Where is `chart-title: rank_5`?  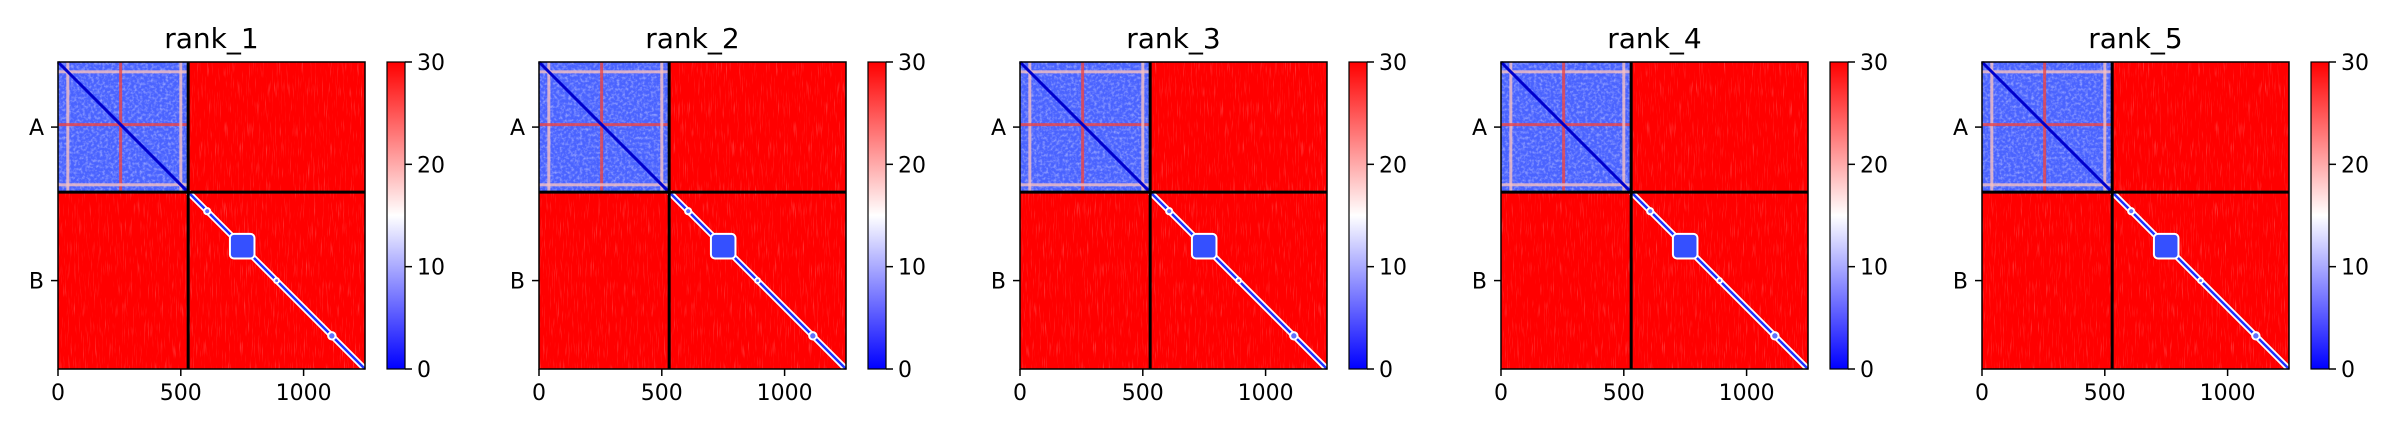 chart-title: rank_5 is located at coordinates (2135, 38).